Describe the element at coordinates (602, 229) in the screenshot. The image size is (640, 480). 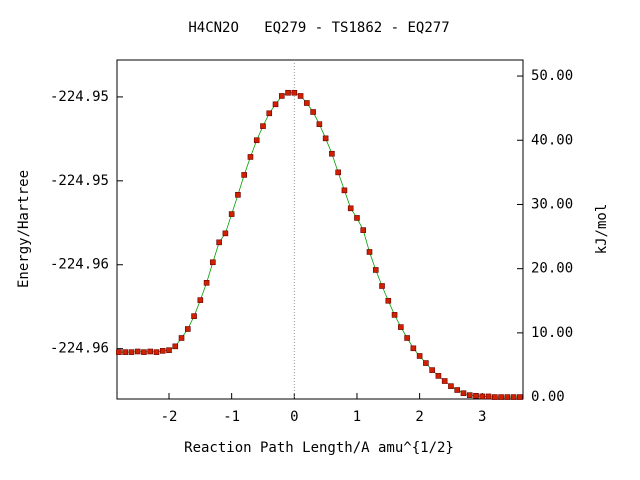
I see `y2-axis-label: kJ/mol` at that location.